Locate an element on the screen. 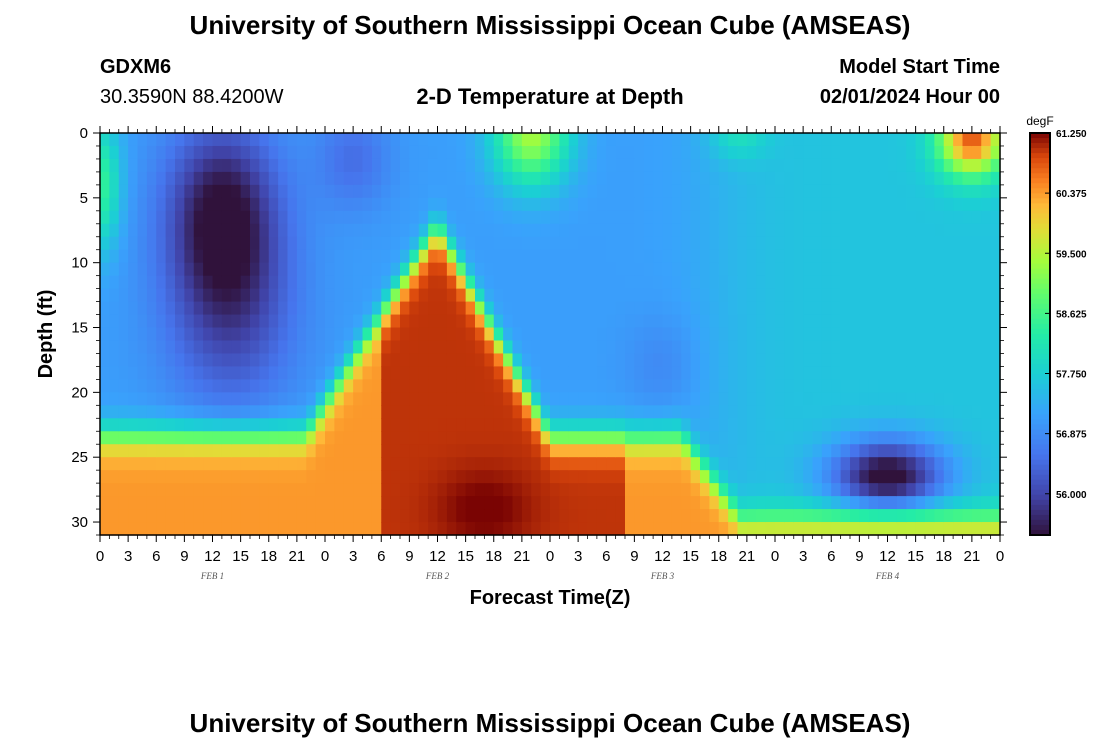  x-tick-label: 12 is located at coordinates (437, 556).